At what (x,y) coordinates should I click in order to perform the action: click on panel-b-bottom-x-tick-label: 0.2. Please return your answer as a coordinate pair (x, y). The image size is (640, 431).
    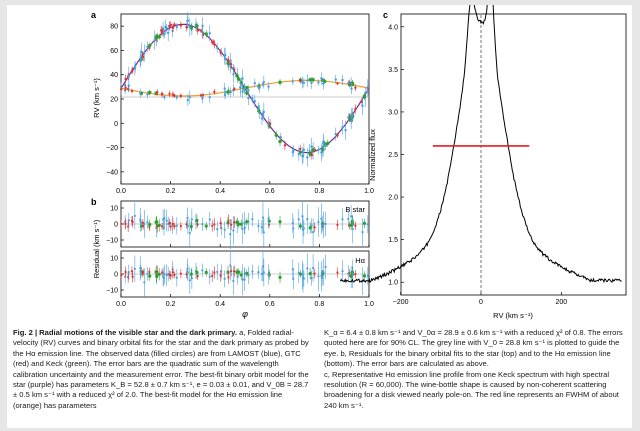
    Looking at the image, I should click on (171, 304).